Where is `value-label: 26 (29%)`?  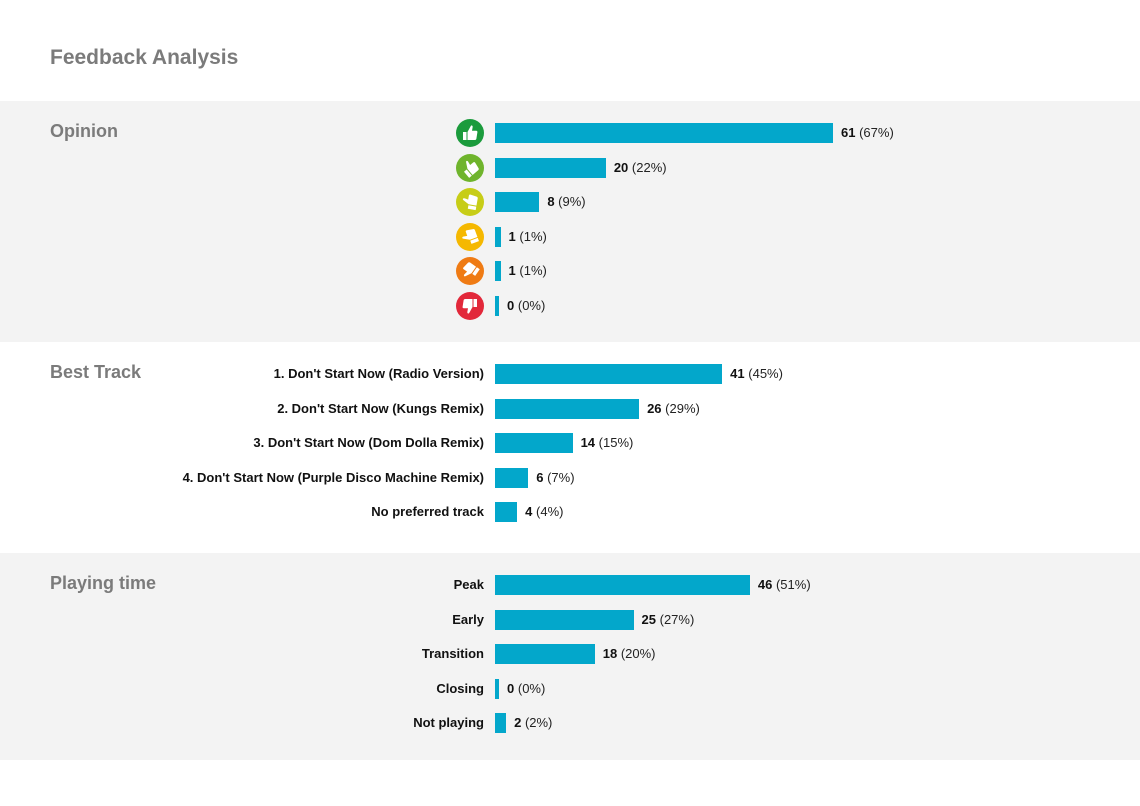
value-label: 26 (29%) is located at coordinates (673, 409).